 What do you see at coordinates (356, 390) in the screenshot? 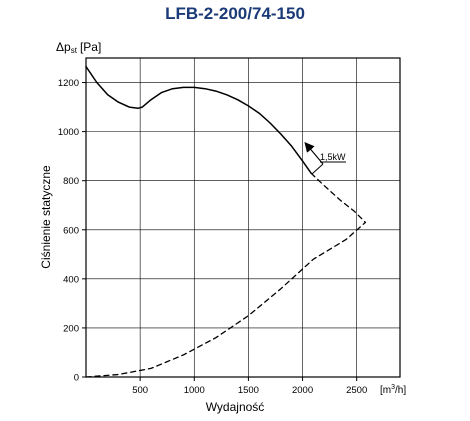
I see `x-tick-label: 2500` at bounding box center [356, 390].